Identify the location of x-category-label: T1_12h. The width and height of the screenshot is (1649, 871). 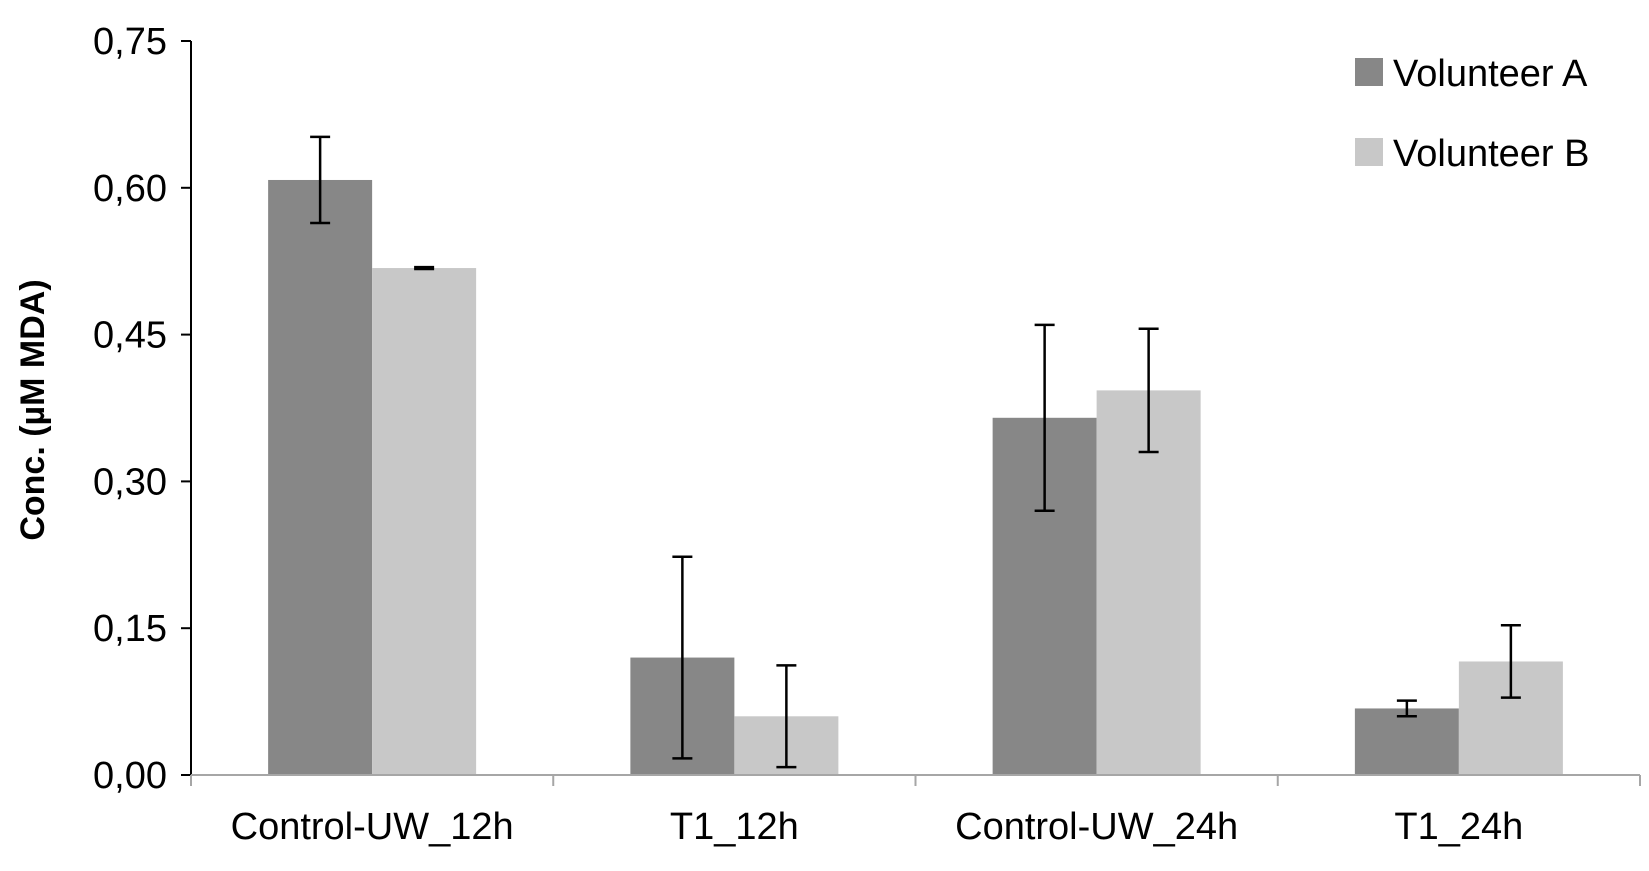
(734, 827).